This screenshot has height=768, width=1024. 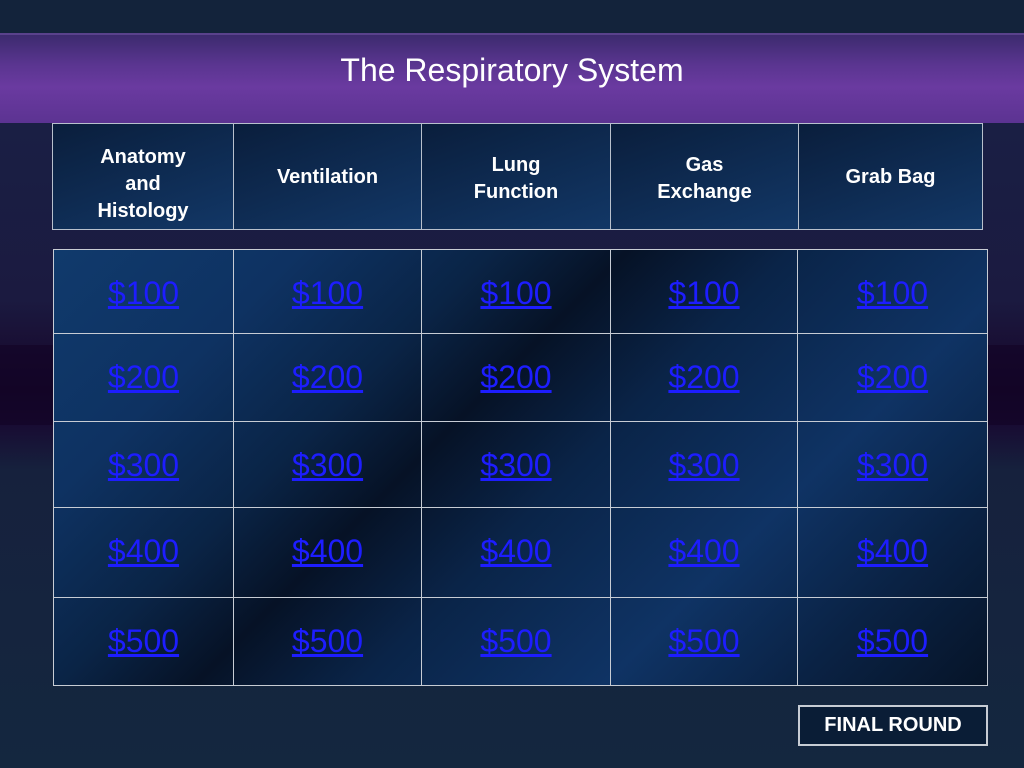 I want to click on category-header: Lung Function, so click(x=516, y=176).